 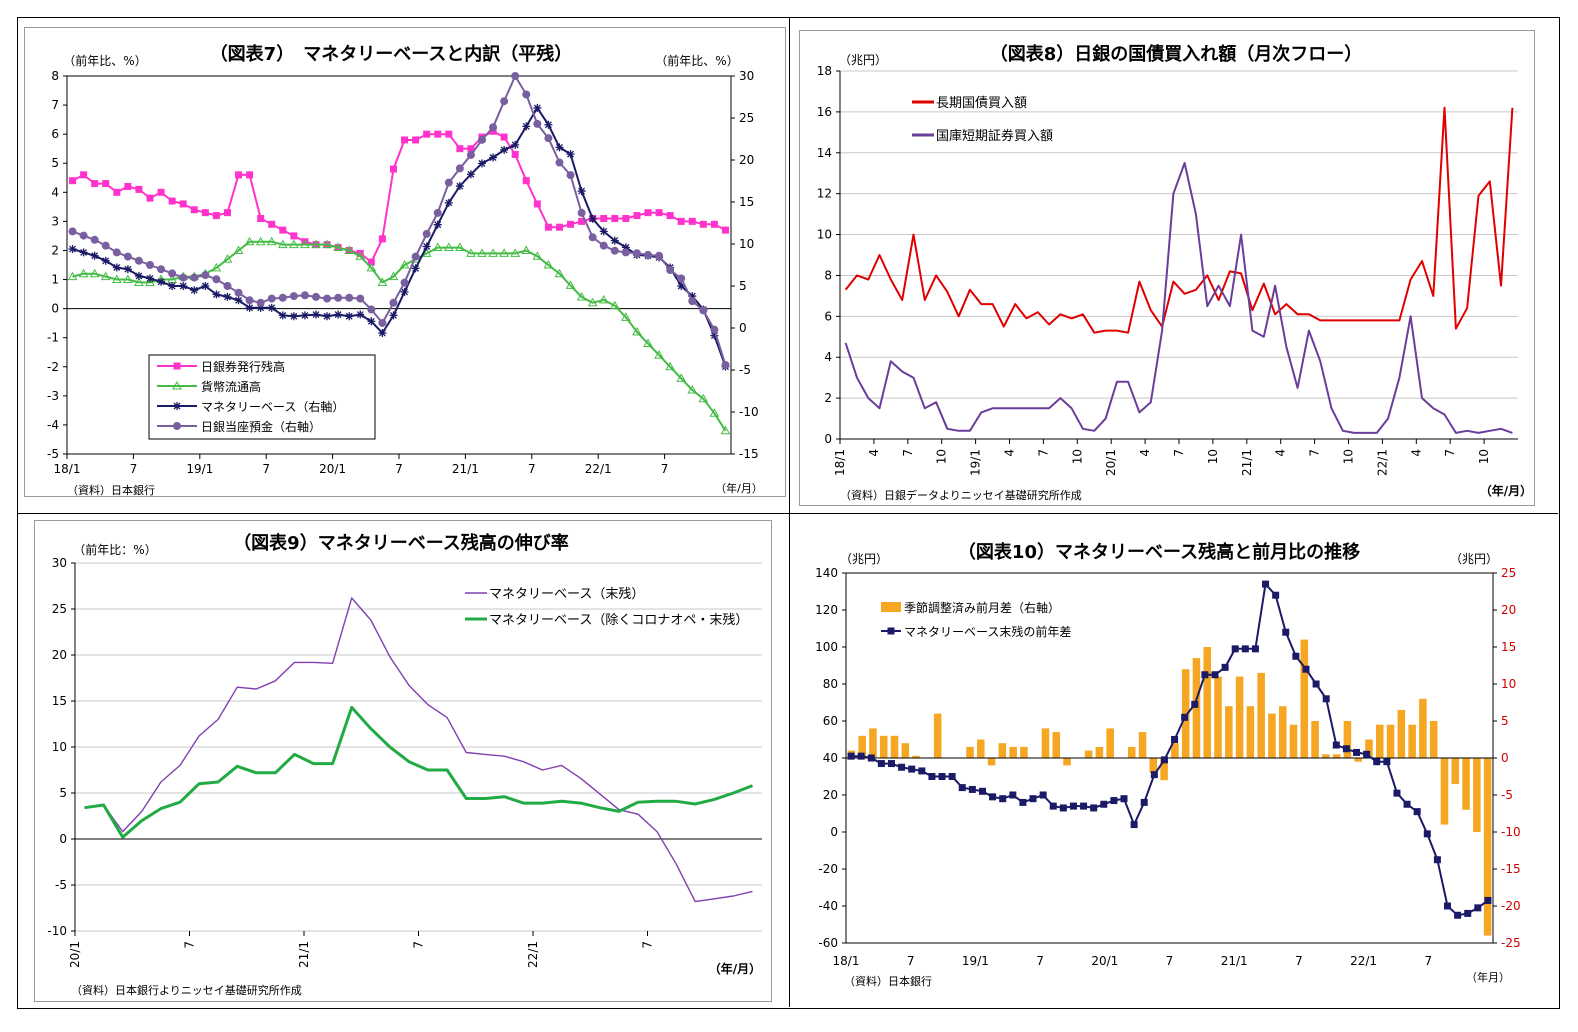 I want to click on x-tick-label: 4, so click(x=1416, y=453).